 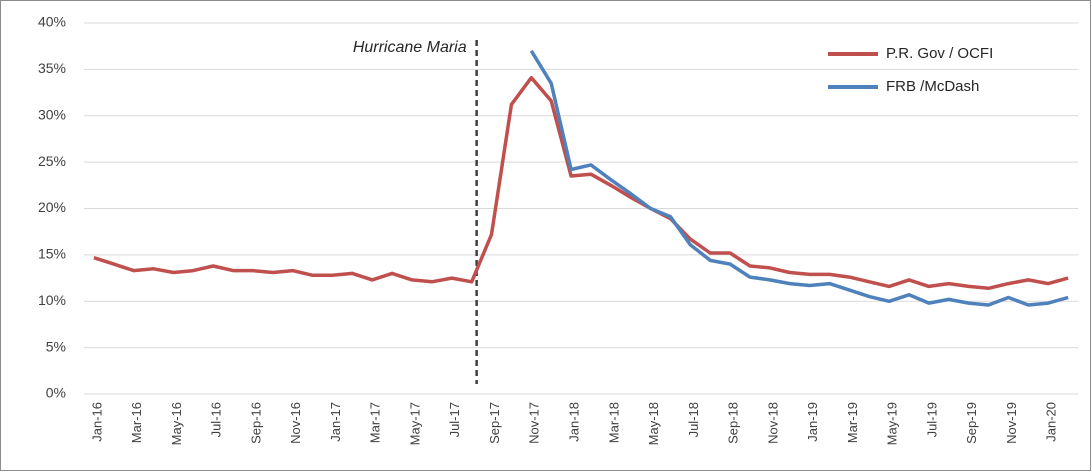 What do you see at coordinates (335, 422) in the screenshot?
I see `x-tick-label: Jan-17` at bounding box center [335, 422].